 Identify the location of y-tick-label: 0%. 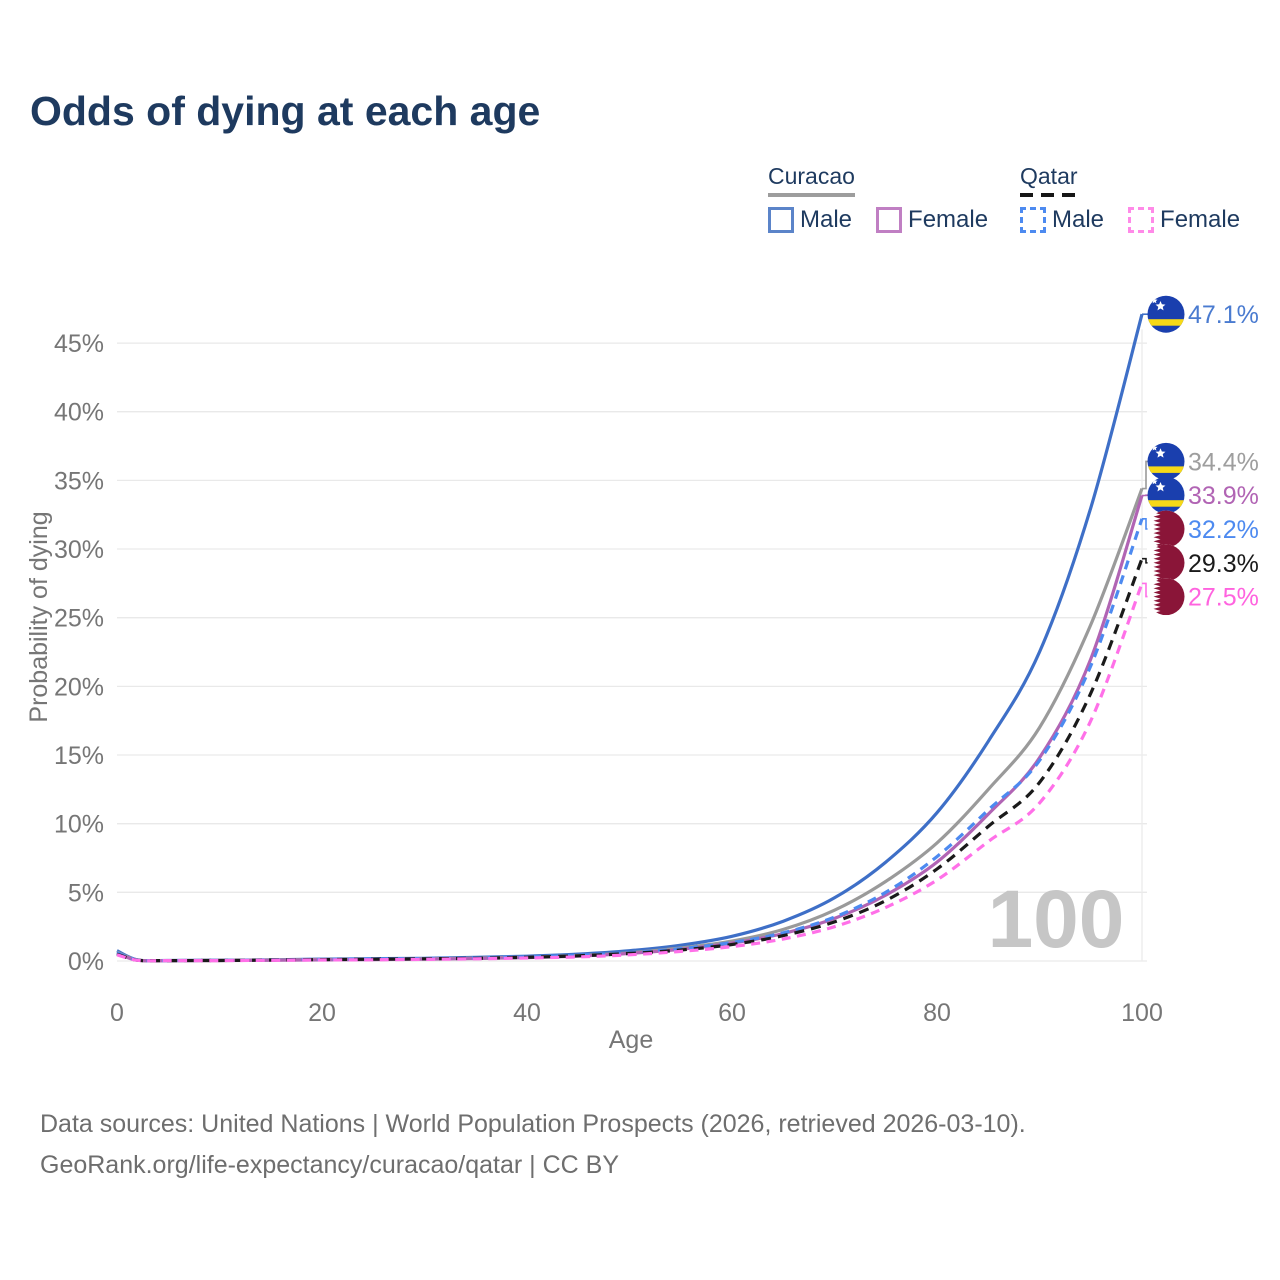
(86, 962).